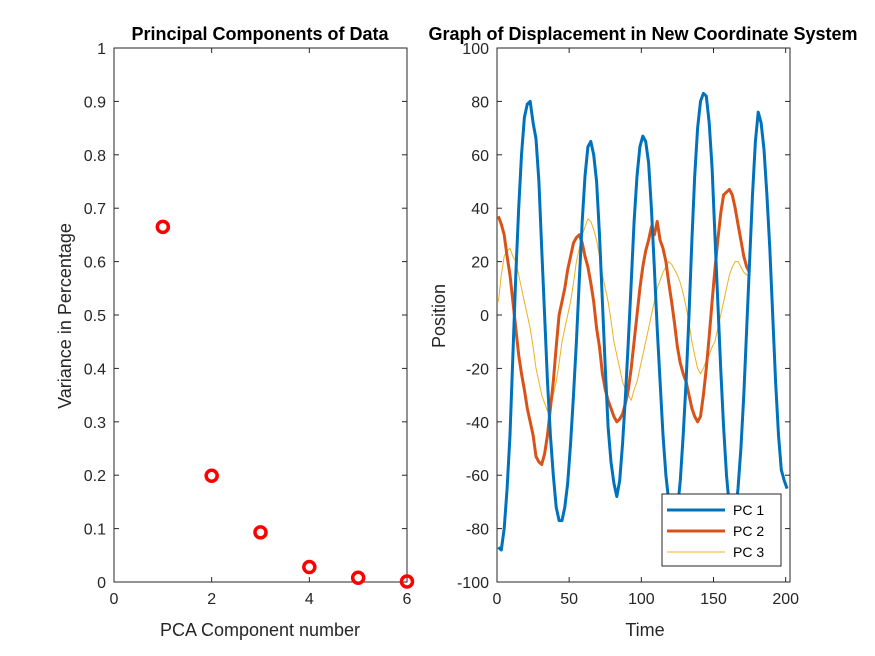 The image size is (875, 656). What do you see at coordinates (95, 156) in the screenshot?
I see `variance-y-tick-label: 0.8` at bounding box center [95, 156].